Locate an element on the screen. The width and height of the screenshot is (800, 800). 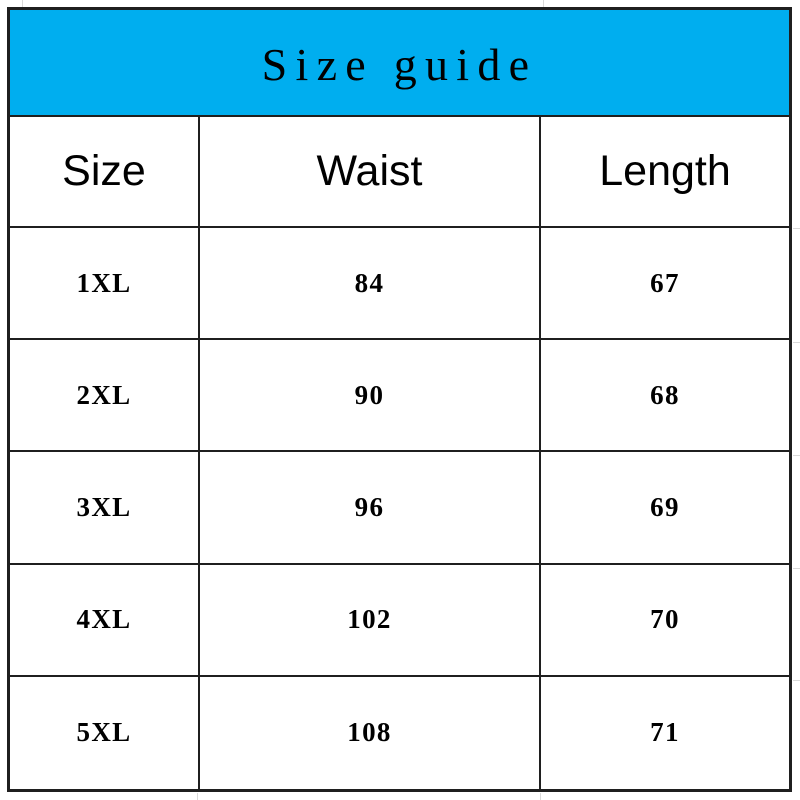
table-title: Size guide is located at coordinates (399, 64).